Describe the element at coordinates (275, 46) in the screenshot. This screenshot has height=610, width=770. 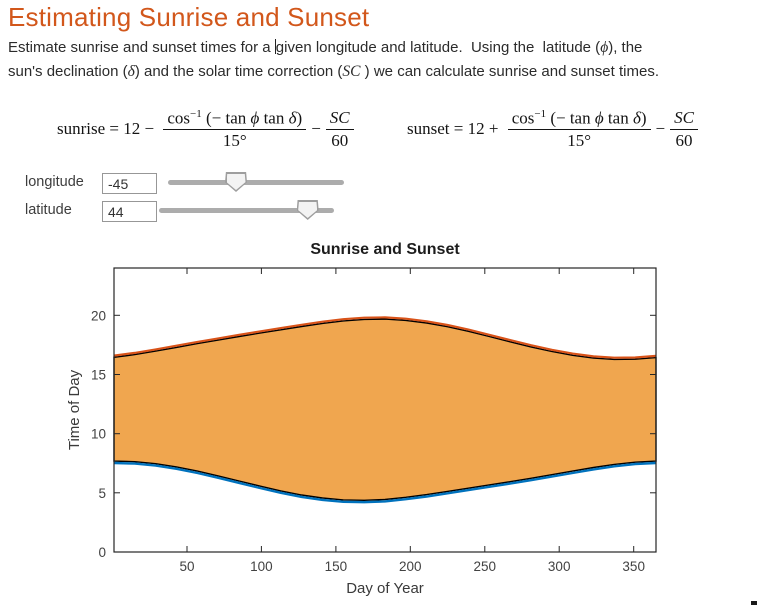
I see `text-cursor` at that location.